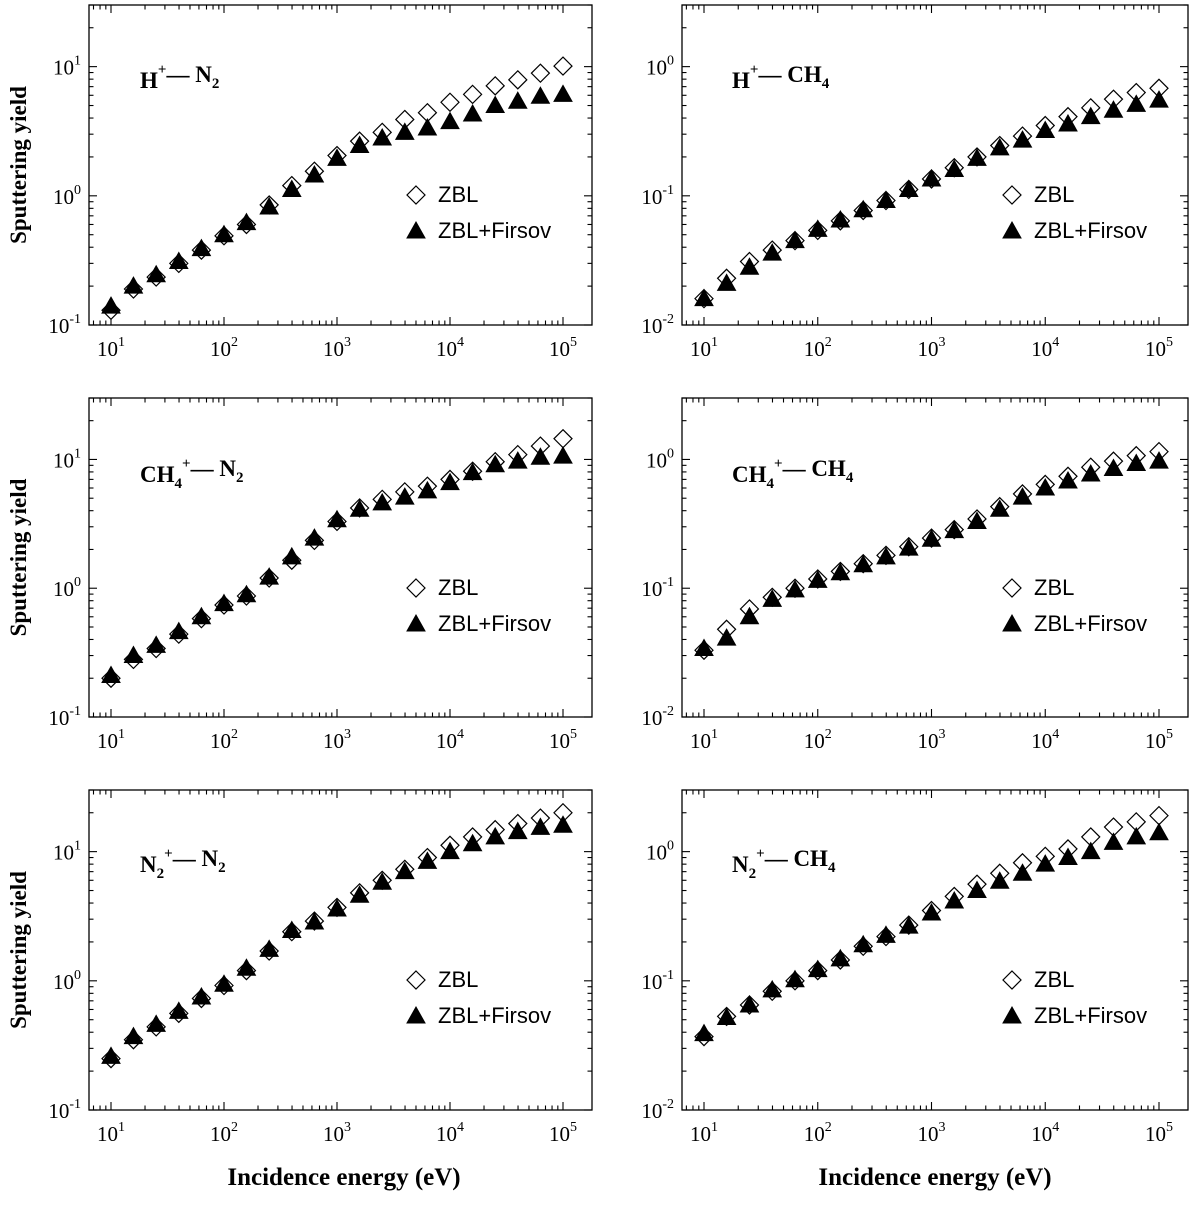 This screenshot has height=1205, width=1200. I want to click on legend-marker-zbl-firsov, so click(1012, 229).